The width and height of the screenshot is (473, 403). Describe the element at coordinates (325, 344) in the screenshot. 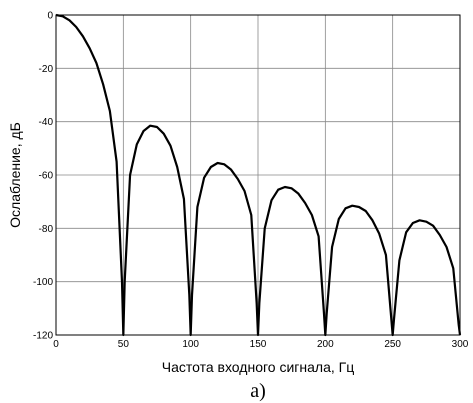

I see `x-tick-label: 200` at that location.